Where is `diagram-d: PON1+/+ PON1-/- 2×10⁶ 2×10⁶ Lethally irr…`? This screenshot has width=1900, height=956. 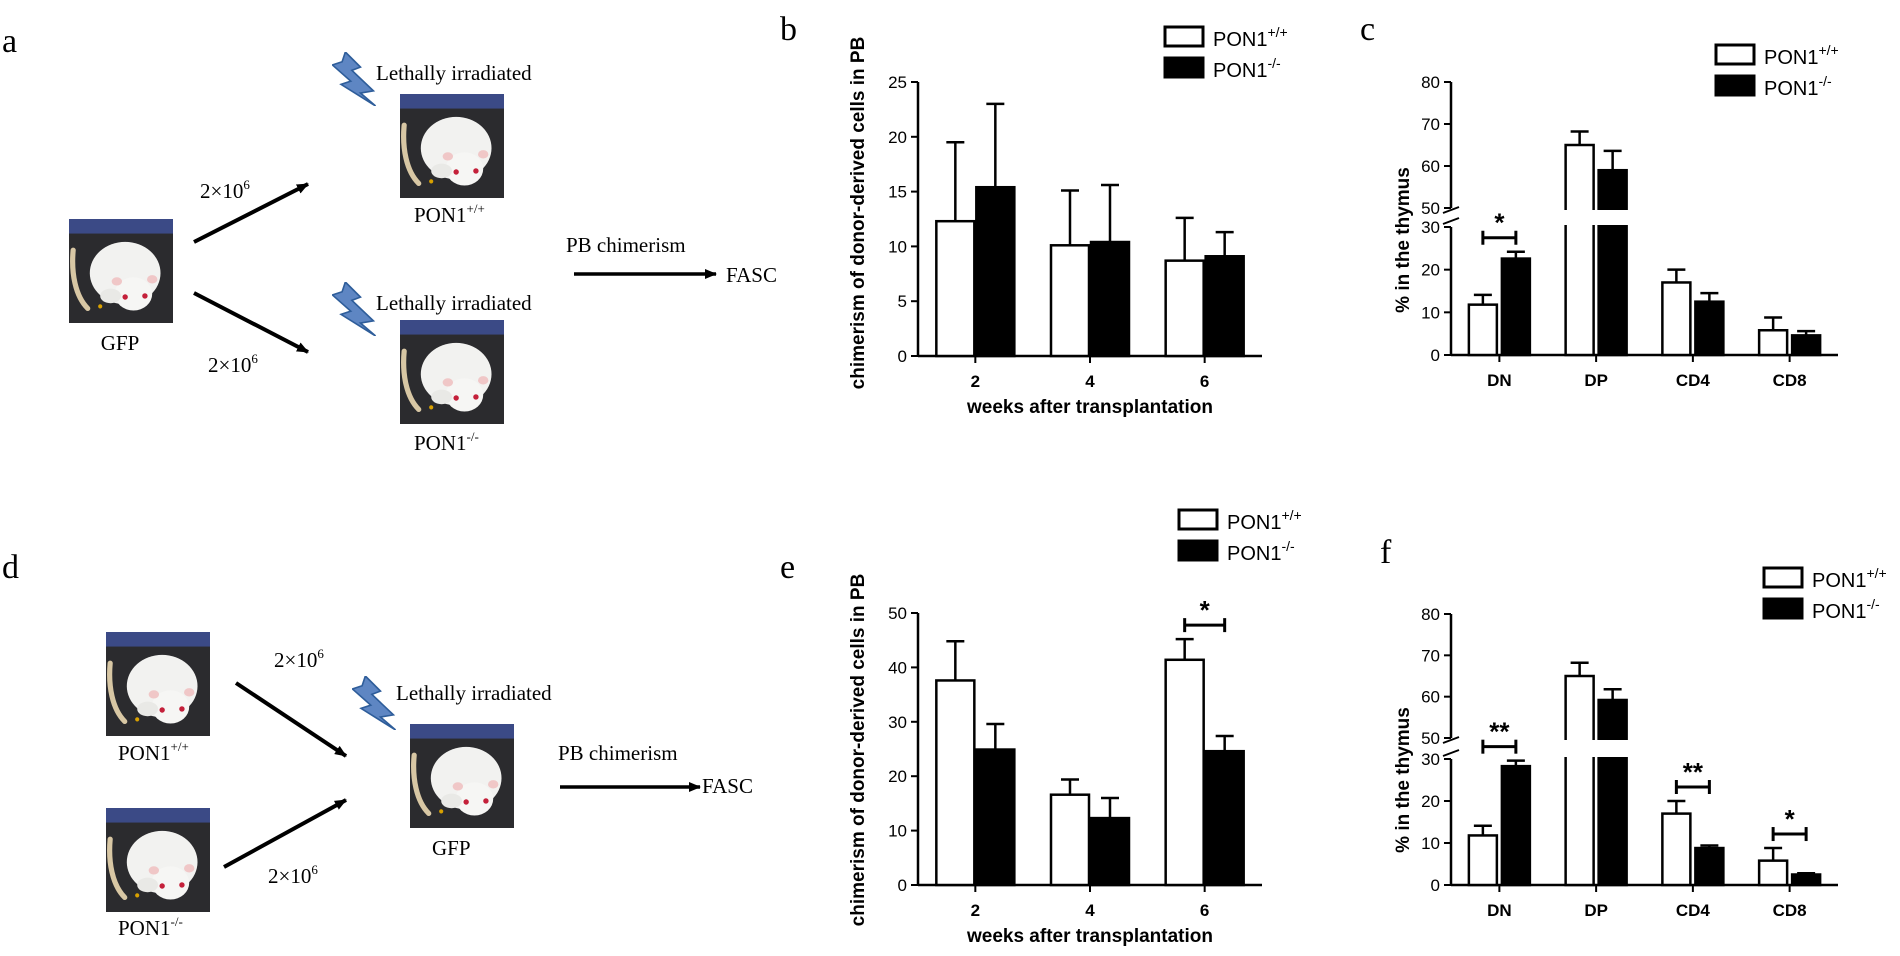
diagram-d: PON1+/+ PON1-/- 2×10⁶ 2×10⁶ Lethally irr… is located at coordinates (429, 786).